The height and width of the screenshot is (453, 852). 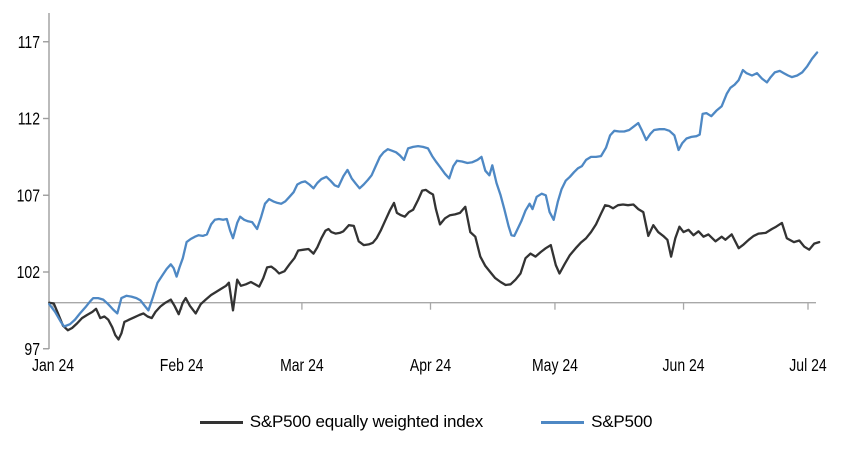 I want to click on svg-text: May 24, so click(x=555, y=365).